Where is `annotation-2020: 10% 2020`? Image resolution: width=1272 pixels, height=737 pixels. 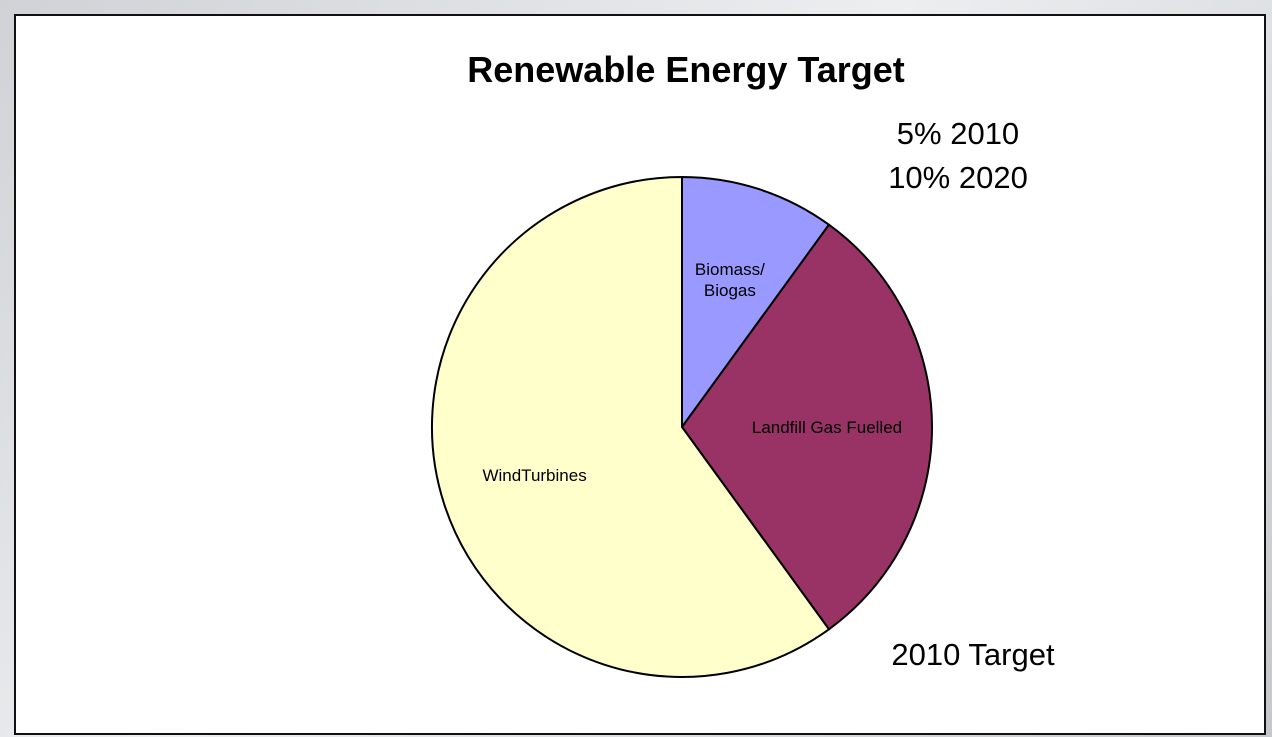 annotation-2020: 10% 2020 is located at coordinates (958, 177).